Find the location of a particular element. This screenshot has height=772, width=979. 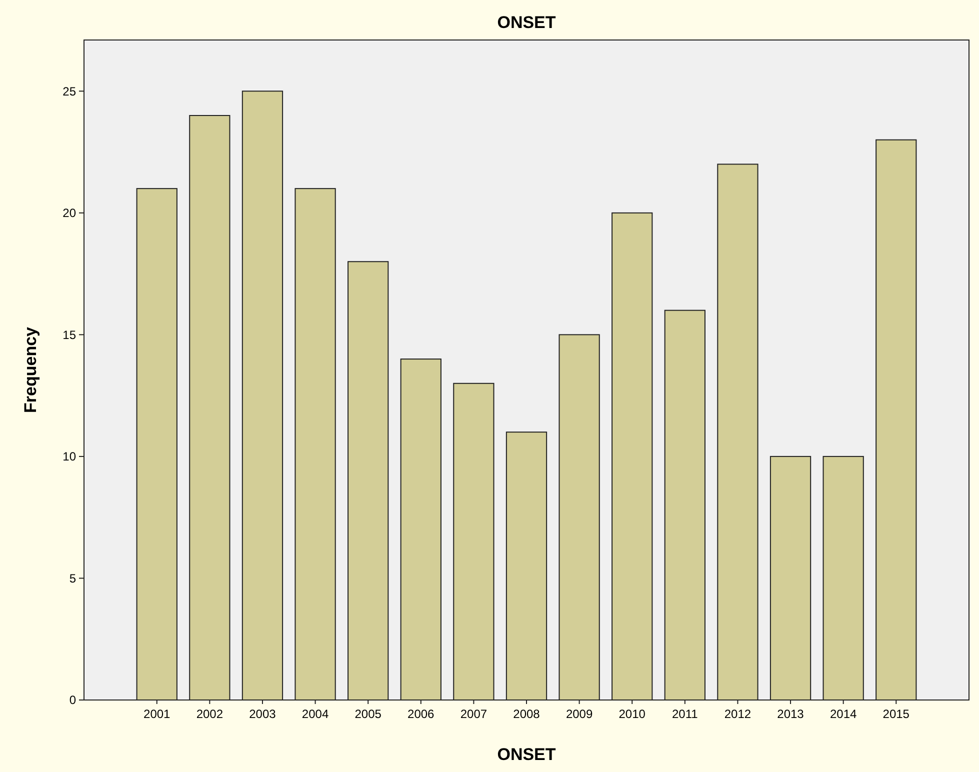

y-tick-label: 5 is located at coordinates (72, 578).